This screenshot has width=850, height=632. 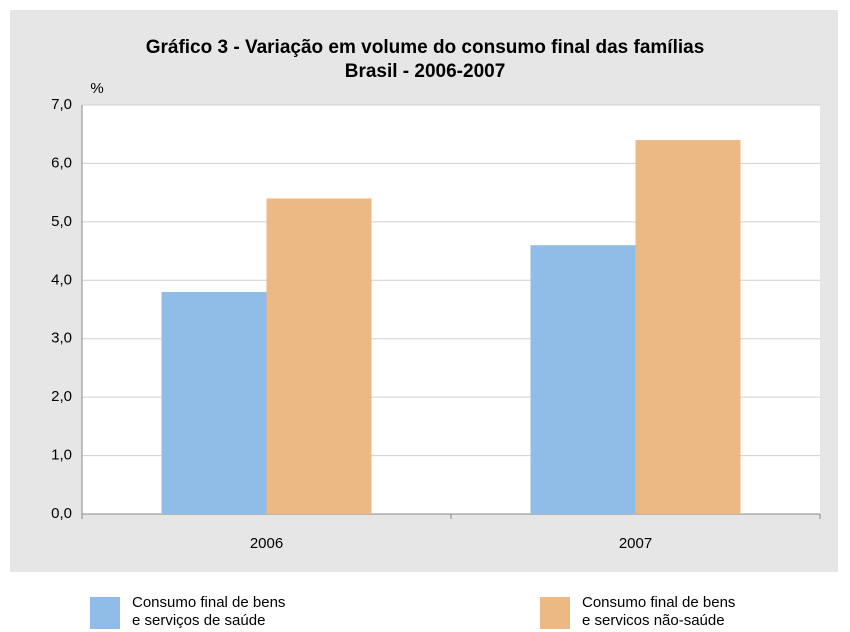 What do you see at coordinates (61, 455) in the screenshot?
I see `y-tick-label: 1,0` at bounding box center [61, 455].